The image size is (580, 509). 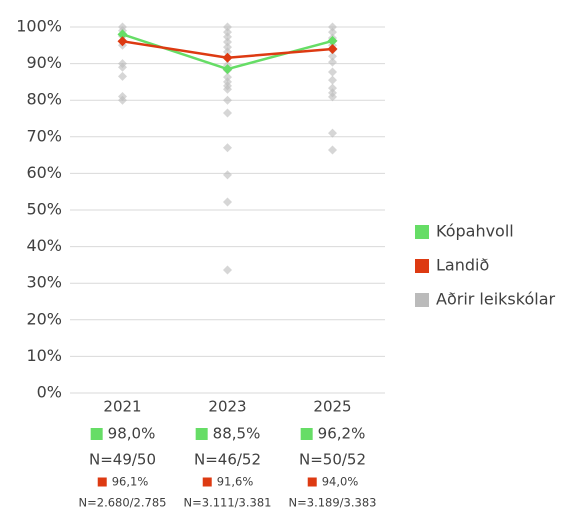 I want to click on legend-label: Kópahvoll, so click(x=475, y=231).